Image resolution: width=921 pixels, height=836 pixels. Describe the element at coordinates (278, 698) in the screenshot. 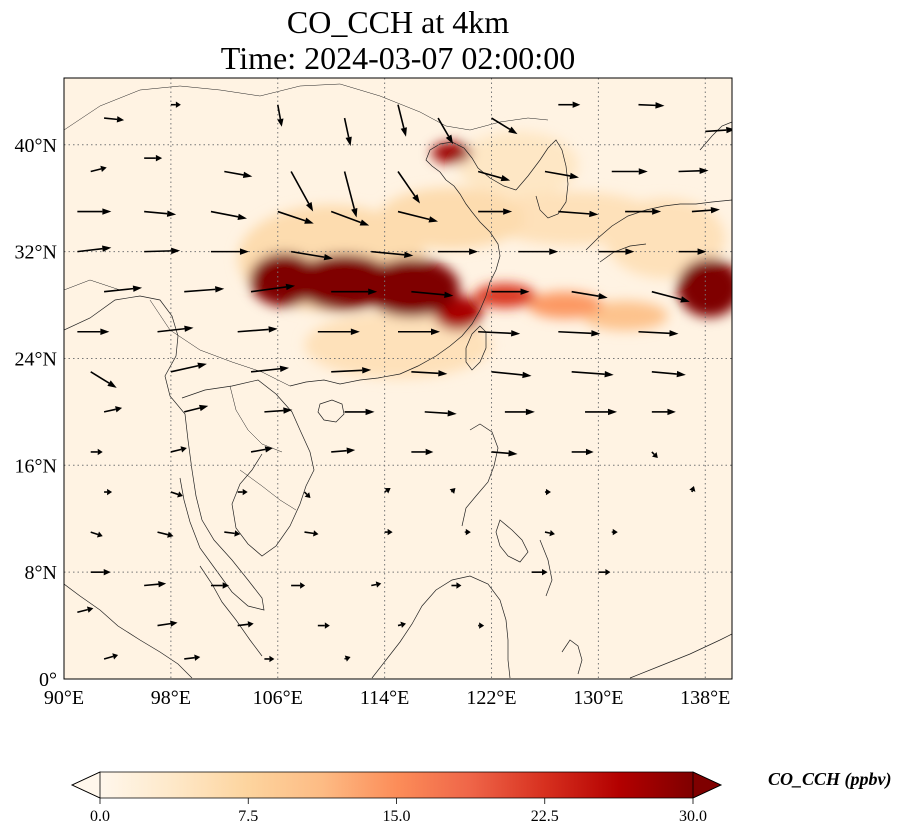

I see `lon-tick-label: 106°E` at that location.